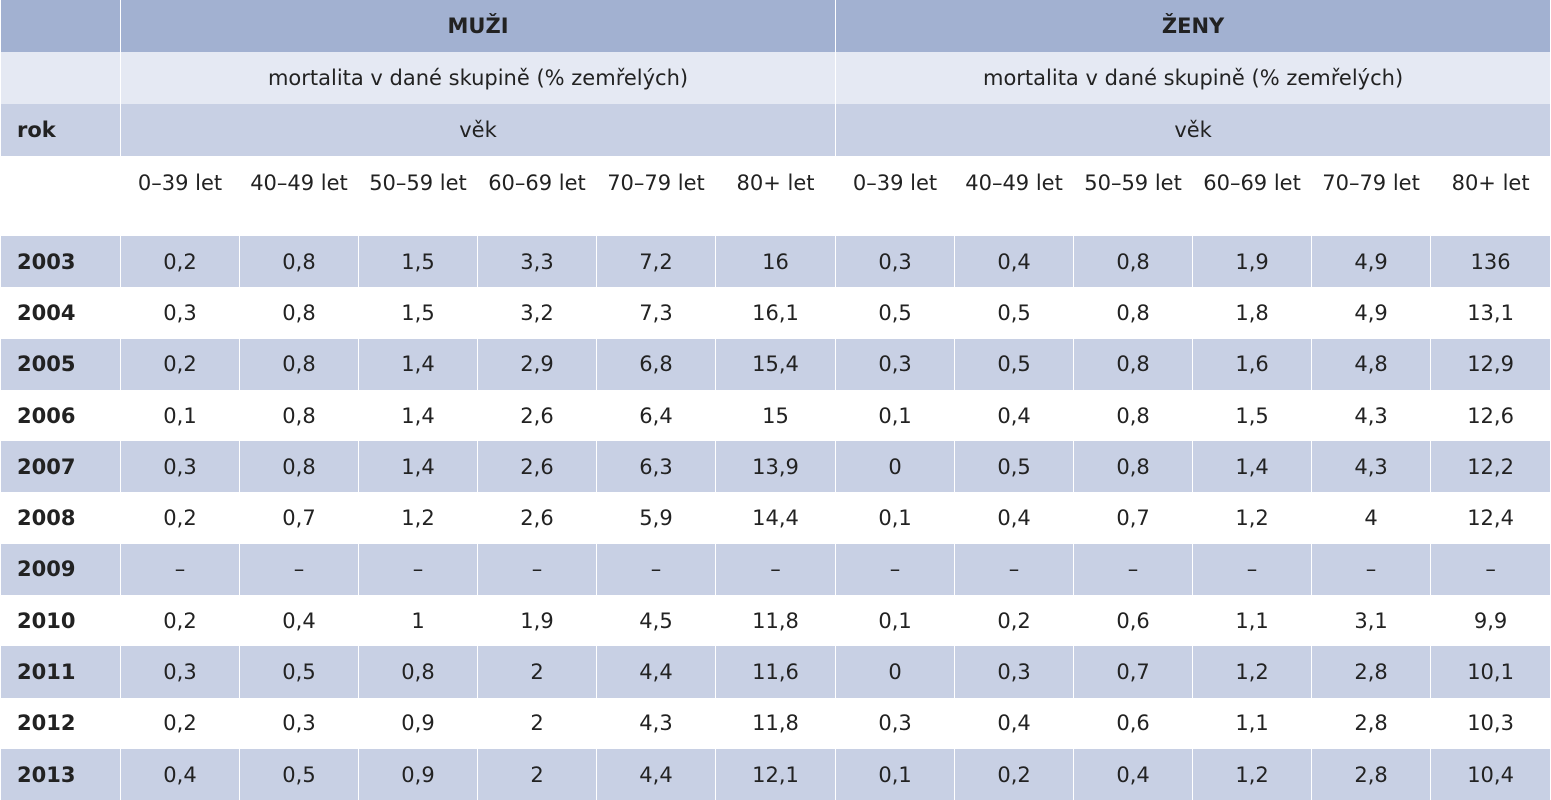 Image resolution: width=1551 pixels, height=800 pixels. What do you see at coordinates (60, 196) in the screenshot?
I see `empty-cell` at bounding box center [60, 196].